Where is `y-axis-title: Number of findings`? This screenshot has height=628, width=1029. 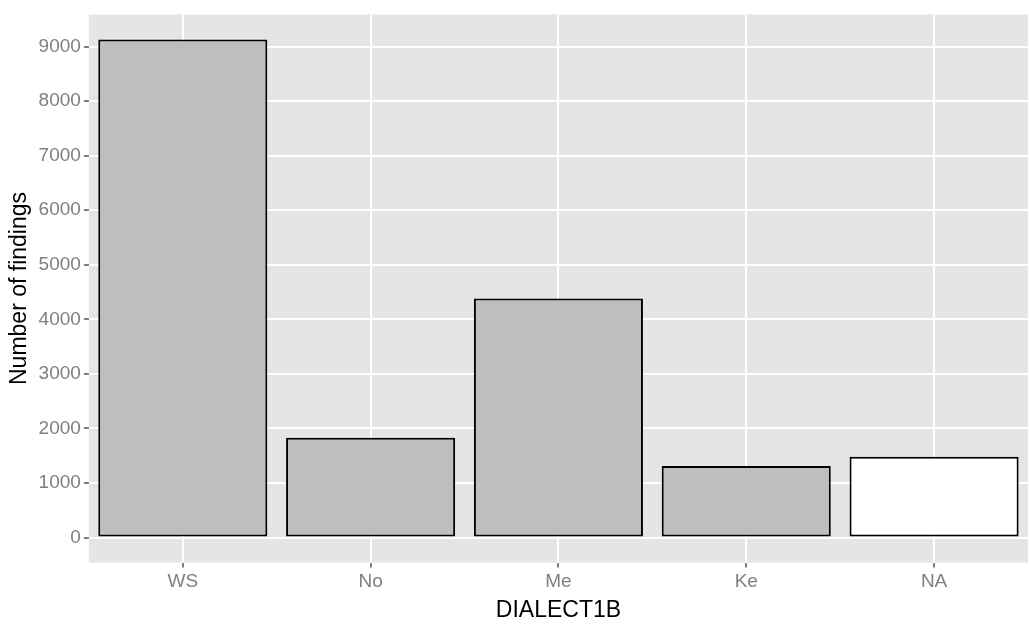
y-axis-title: Number of findings is located at coordinates (18, 288).